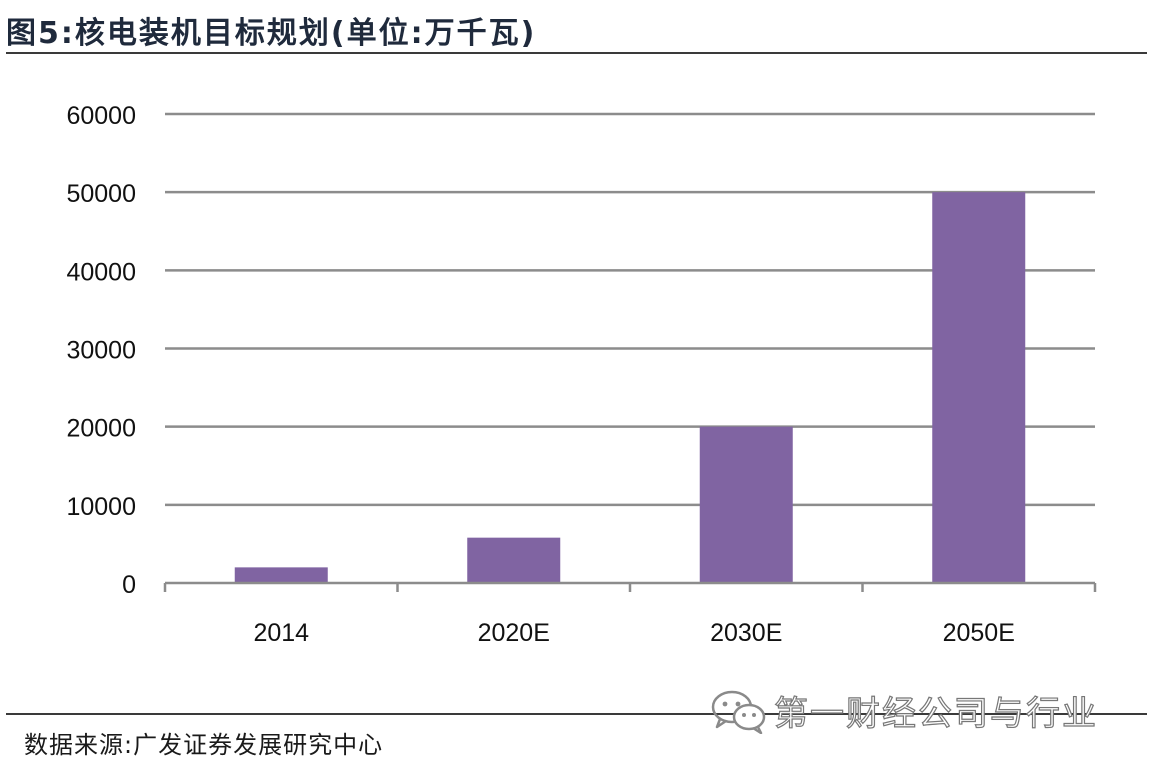 This screenshot has width=1153, height=767. Describe the element at coordinates (101, 429) in the screenshot. I see `y-tick-label: 20000` at that location.